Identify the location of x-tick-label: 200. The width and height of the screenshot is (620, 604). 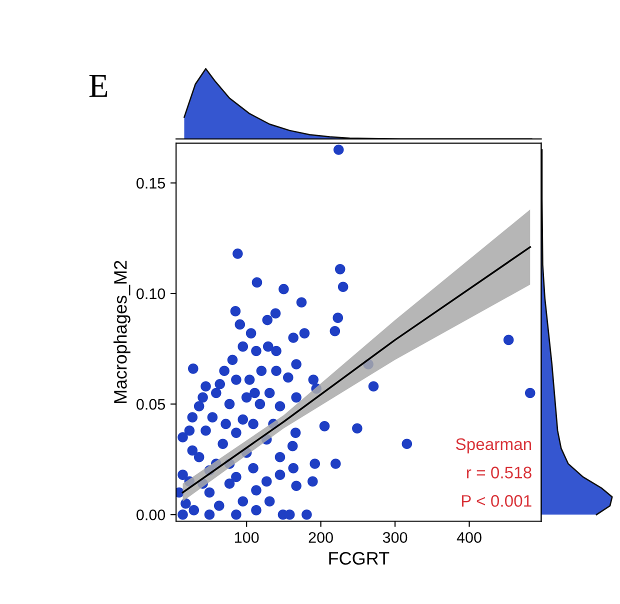
(320, 537).